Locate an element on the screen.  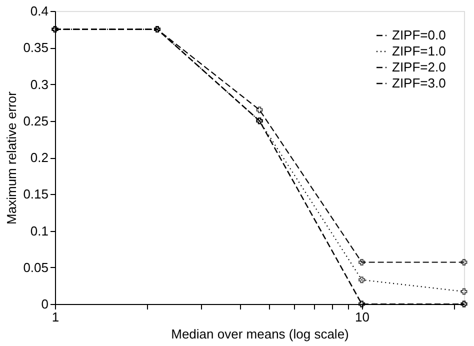
y-tick-label: 0.1 is located at coordinates (39, 230).